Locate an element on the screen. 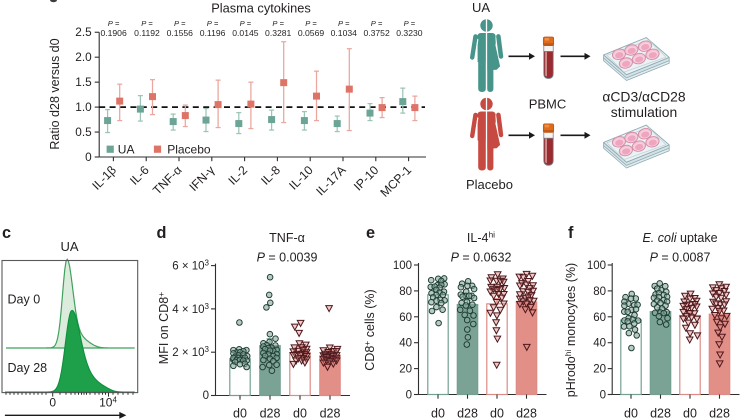 This screenshot has width=744, height=420. svg-text: 4 × 10³ is located at coordinates (190, 309).